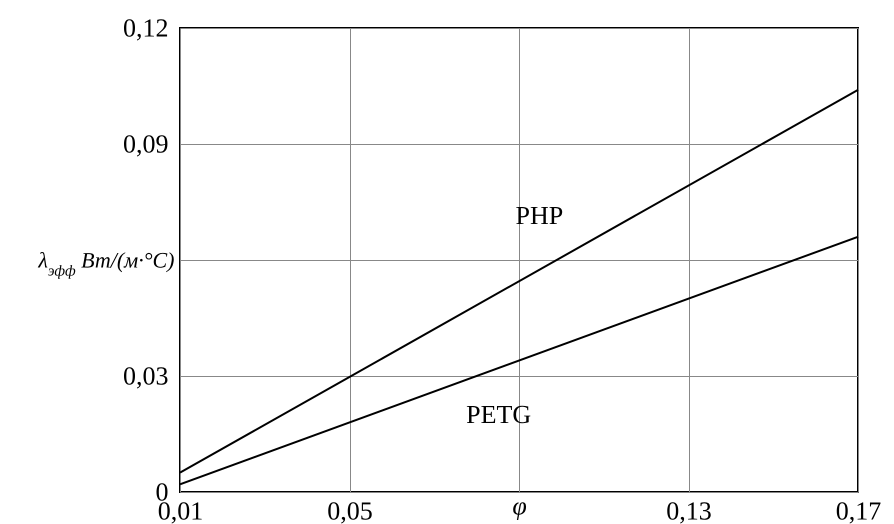 The width and height of the screenshot is (894, 524). Describe the element at coordinates (499, 415) in the screenshot. I see `series-label: PETG` at that location.